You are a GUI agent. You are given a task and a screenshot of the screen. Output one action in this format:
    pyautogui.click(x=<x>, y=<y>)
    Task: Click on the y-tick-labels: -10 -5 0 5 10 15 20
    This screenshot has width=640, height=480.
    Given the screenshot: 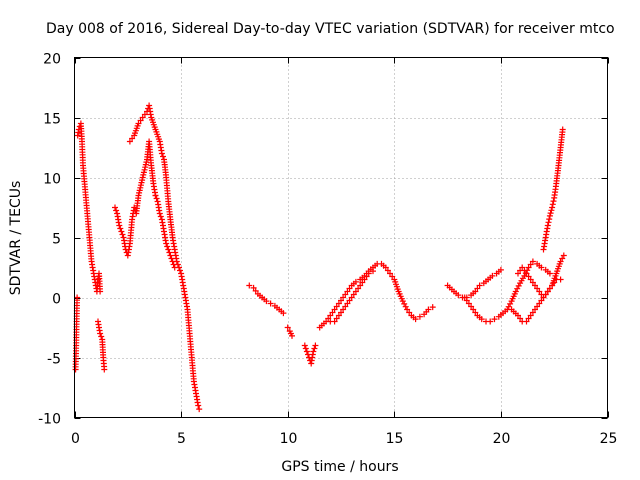 What is the action you would take?
    pyautogui.click(x=49, y=240)
    